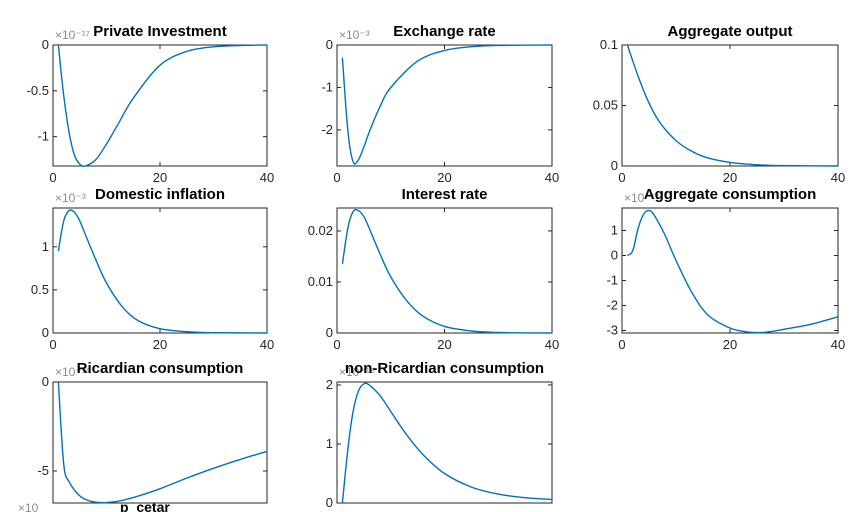  Describe the element at coordinates (730, 194) in the screenshot. I see `subplot-title: Aggregate consumption` at that location.